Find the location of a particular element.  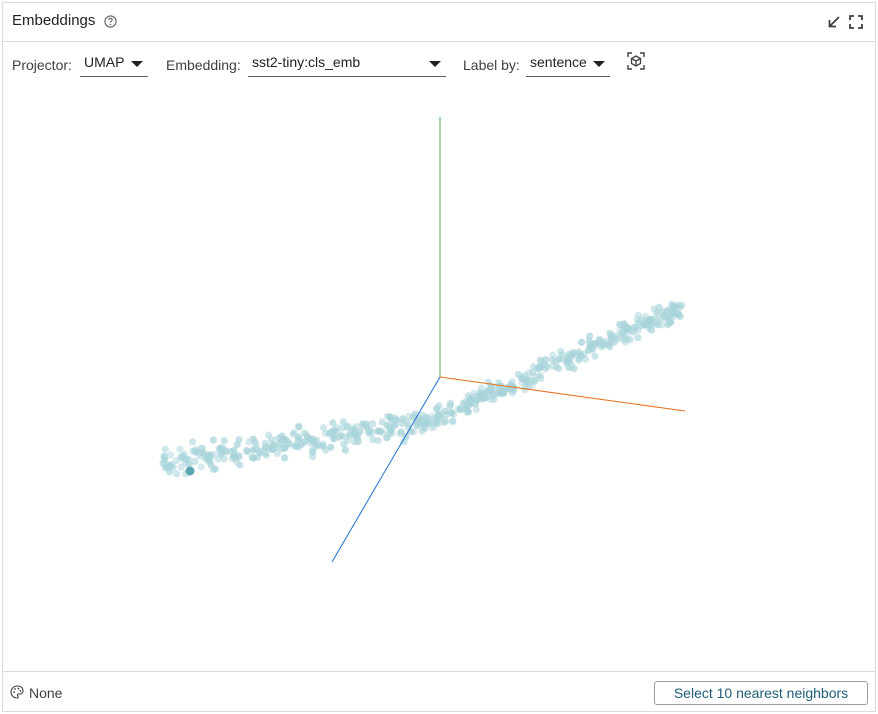

labelby-select: sentence is located at coordinates (568, 65).